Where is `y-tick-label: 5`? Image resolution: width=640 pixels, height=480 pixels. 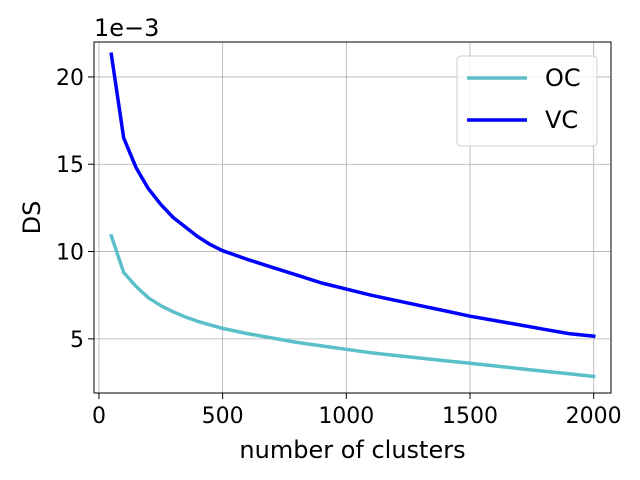 y-tick-label: 5 is located at coordinates (77, 340).